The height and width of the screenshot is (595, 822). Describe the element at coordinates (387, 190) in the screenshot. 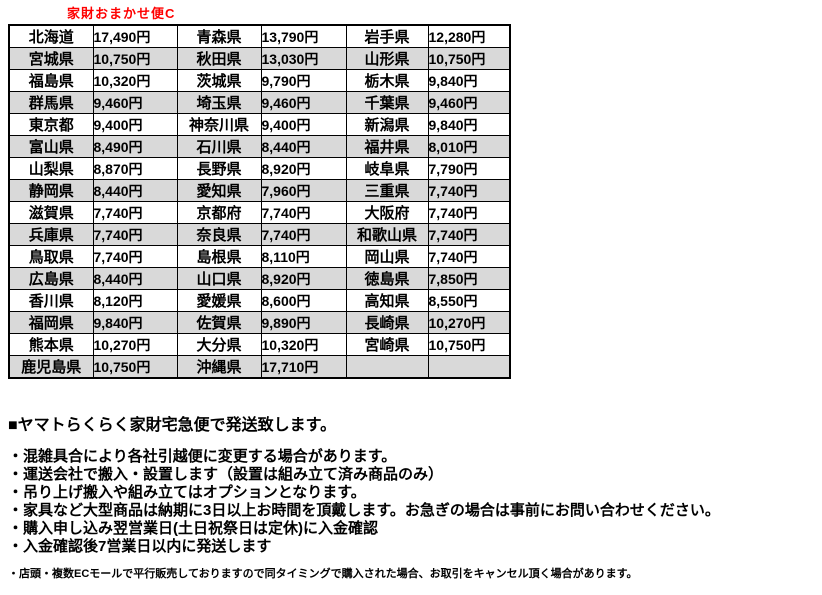

I see `prefecture-cell: 三重県` at that location.